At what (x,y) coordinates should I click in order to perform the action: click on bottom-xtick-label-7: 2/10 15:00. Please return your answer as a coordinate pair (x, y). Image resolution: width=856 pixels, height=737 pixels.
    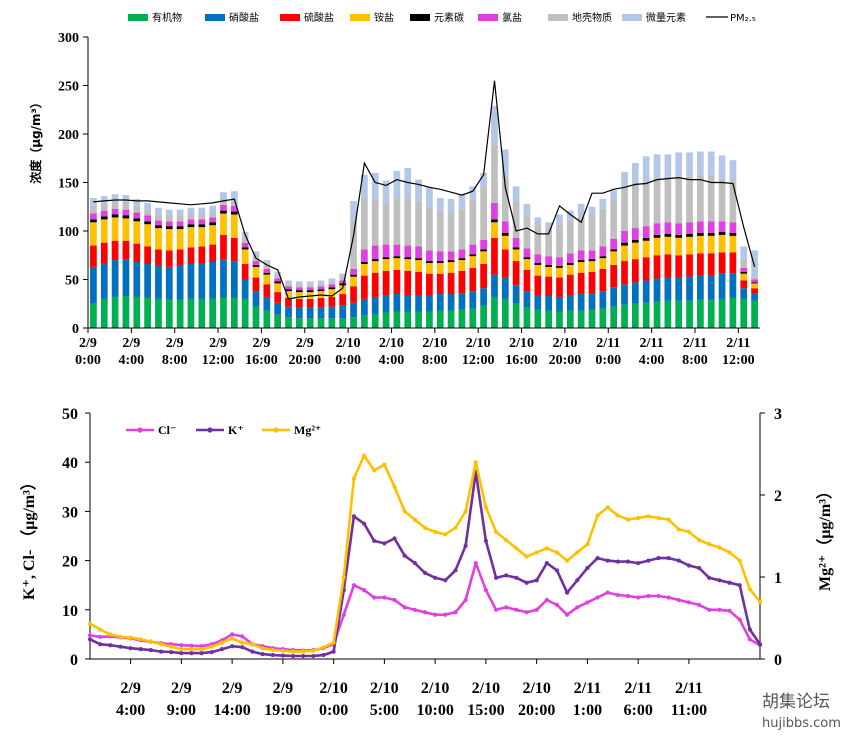
    Looking at the image, I should click on (485, 699).